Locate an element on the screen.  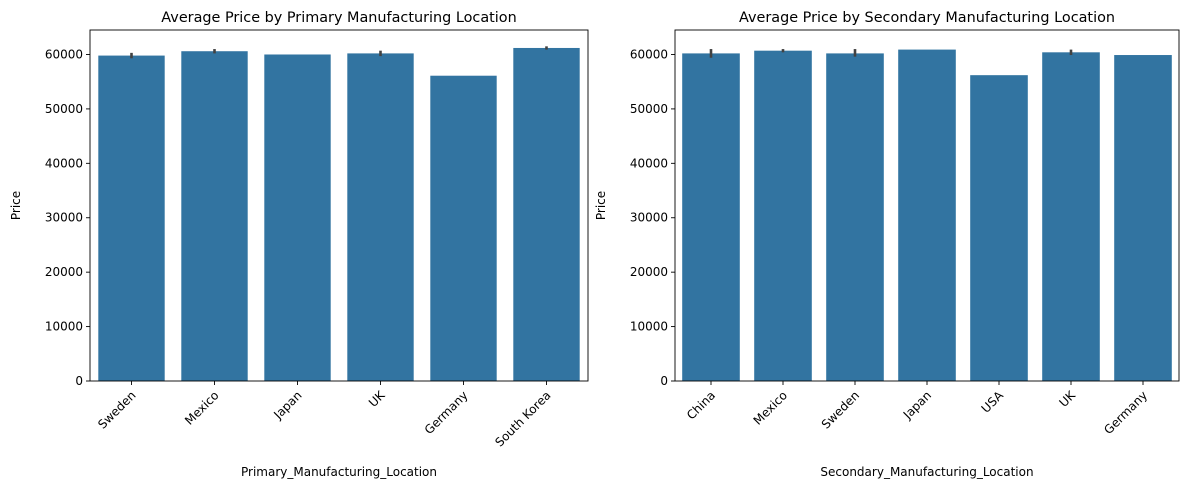
bar-china is located at coordinates (711, 217).